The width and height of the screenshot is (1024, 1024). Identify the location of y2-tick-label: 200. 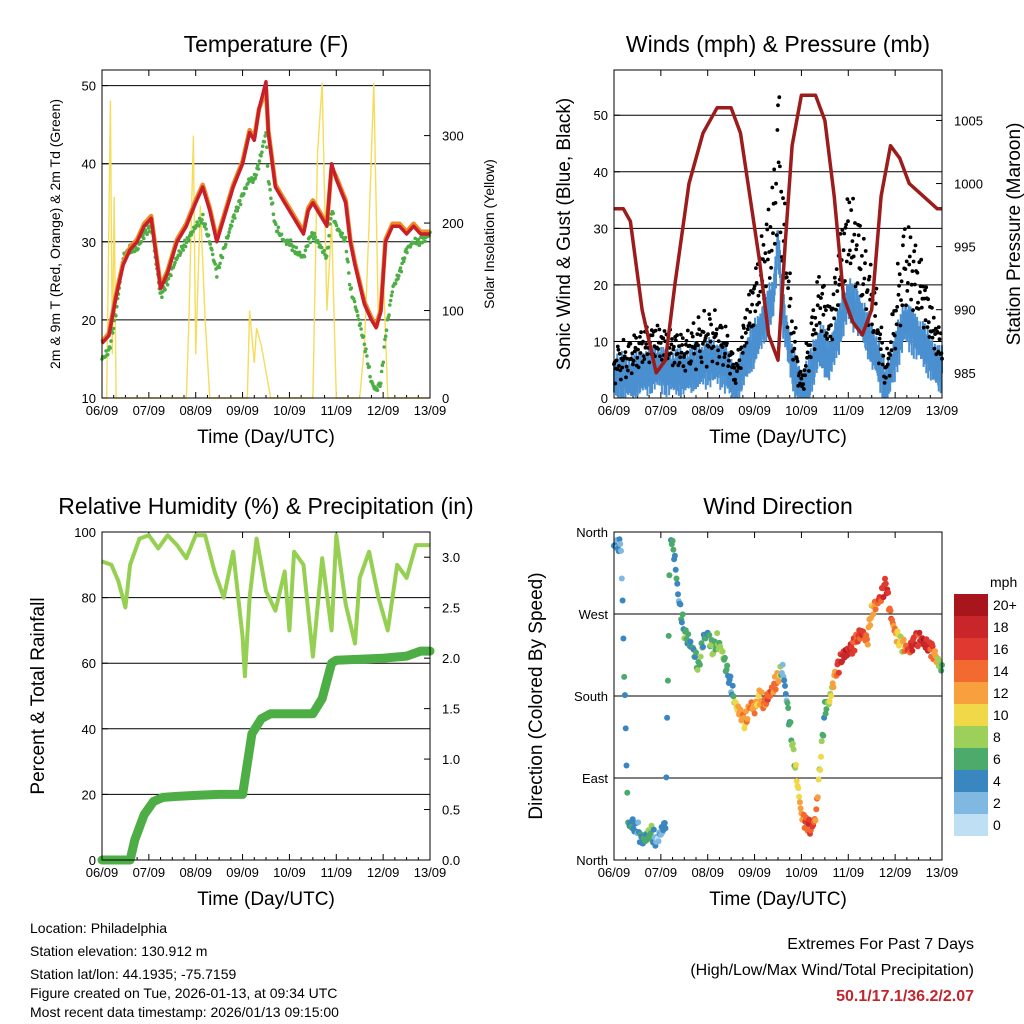
(453, 223).